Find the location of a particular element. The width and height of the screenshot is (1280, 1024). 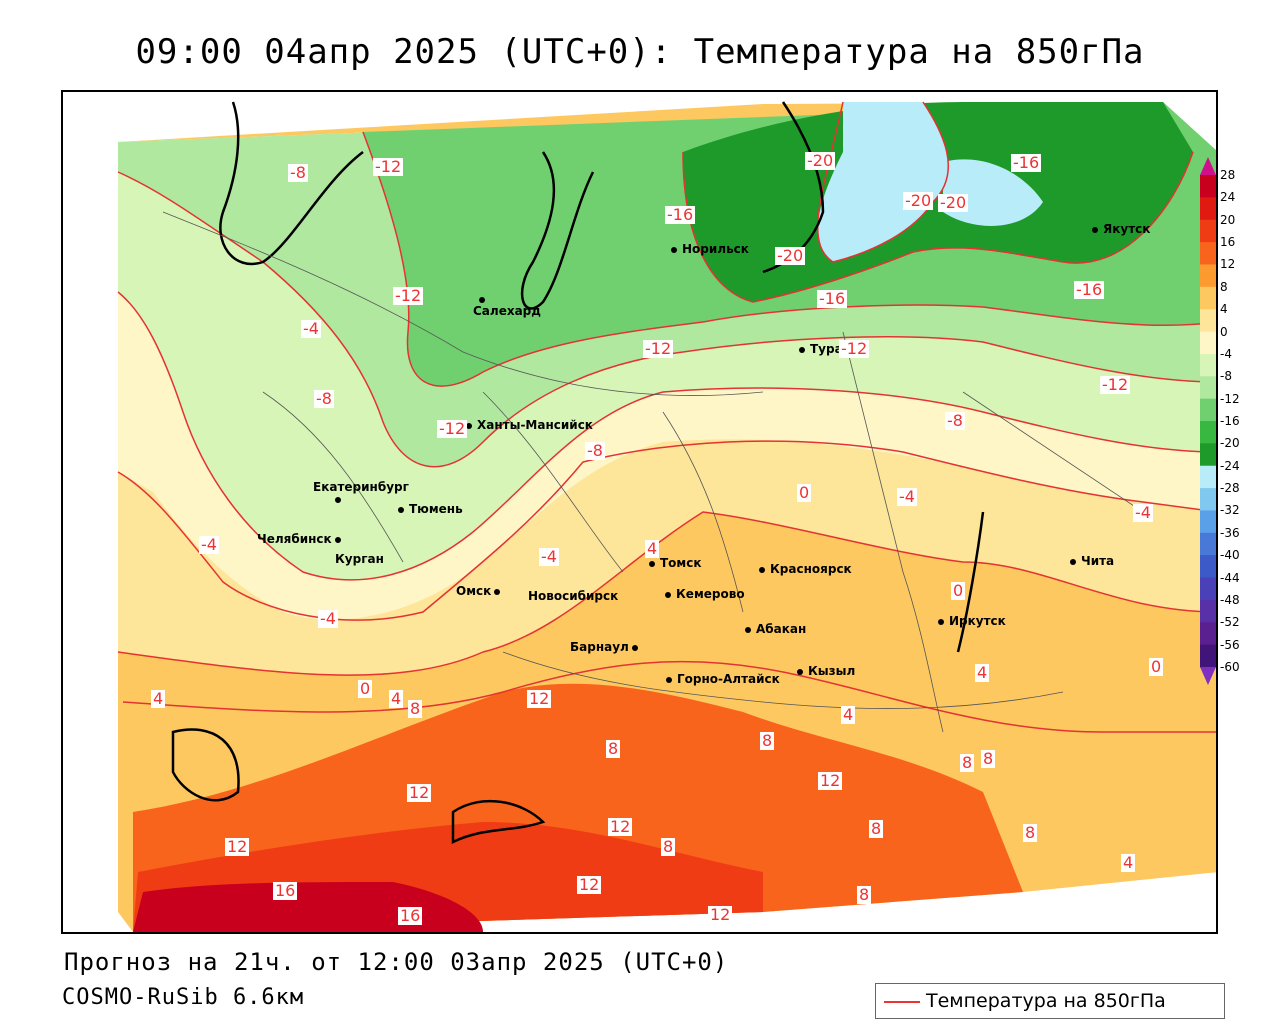

city-kyzyl: Кызыл is located at coordinates (826, 671).